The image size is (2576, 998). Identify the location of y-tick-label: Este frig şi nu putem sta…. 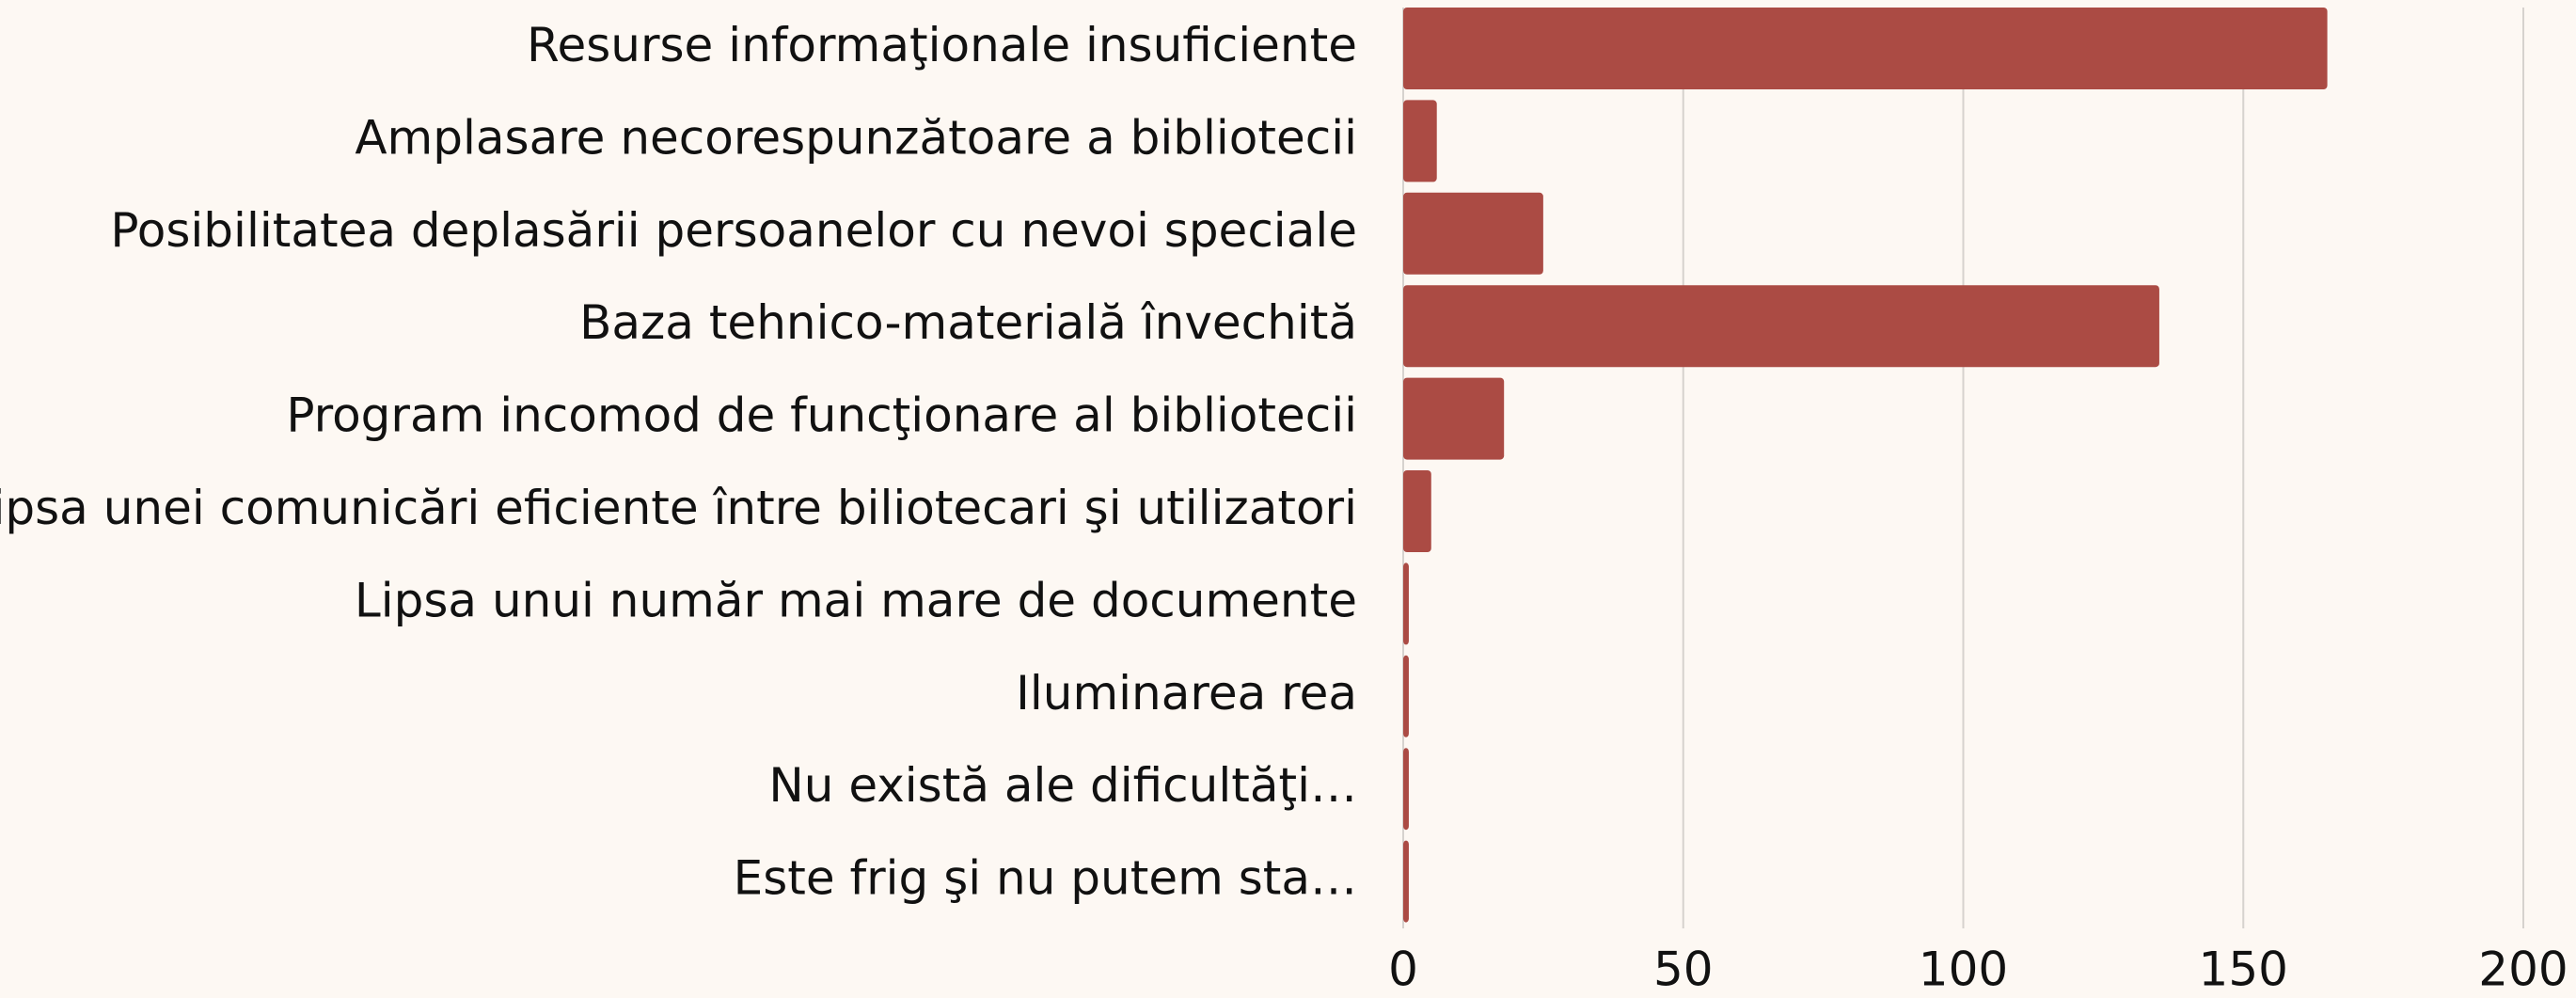
(1045, 879).